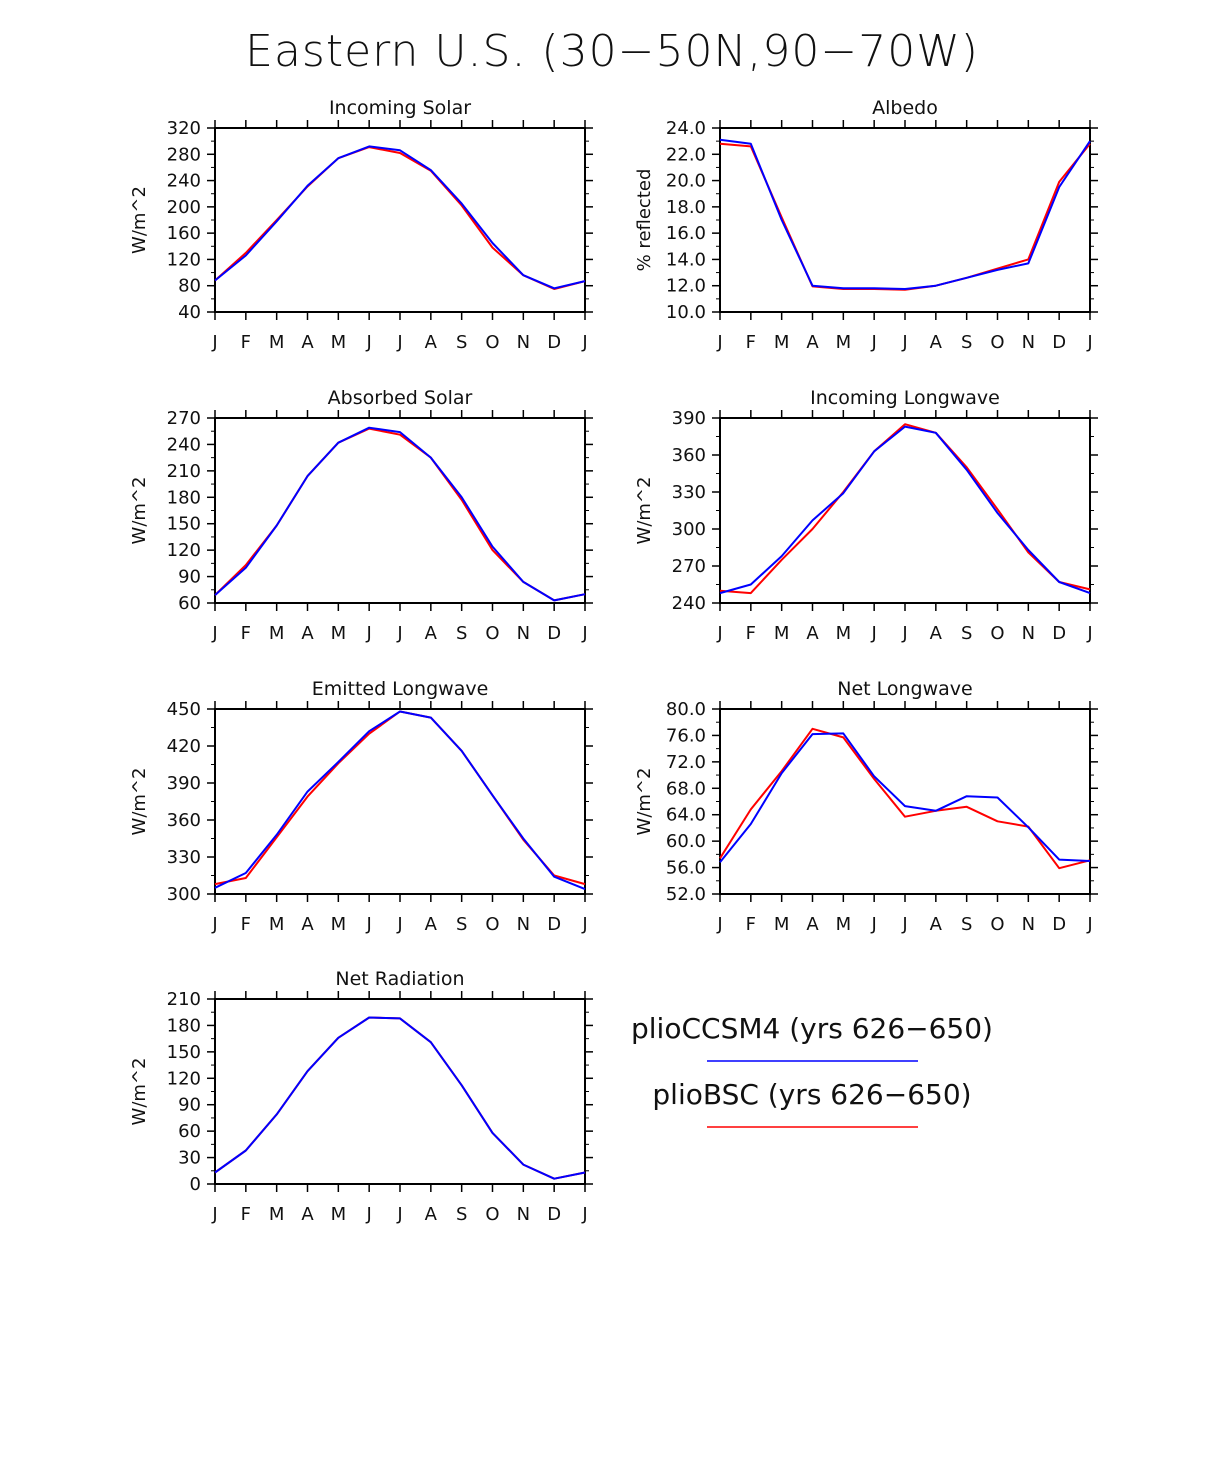 The width and height of the screenshot is (1224, 1472). What do you see at coordinates (184, 550) in the screenshot?
I see `panel-absorbed-solar-ytick-label: 120` at bounding box center [184, 550].